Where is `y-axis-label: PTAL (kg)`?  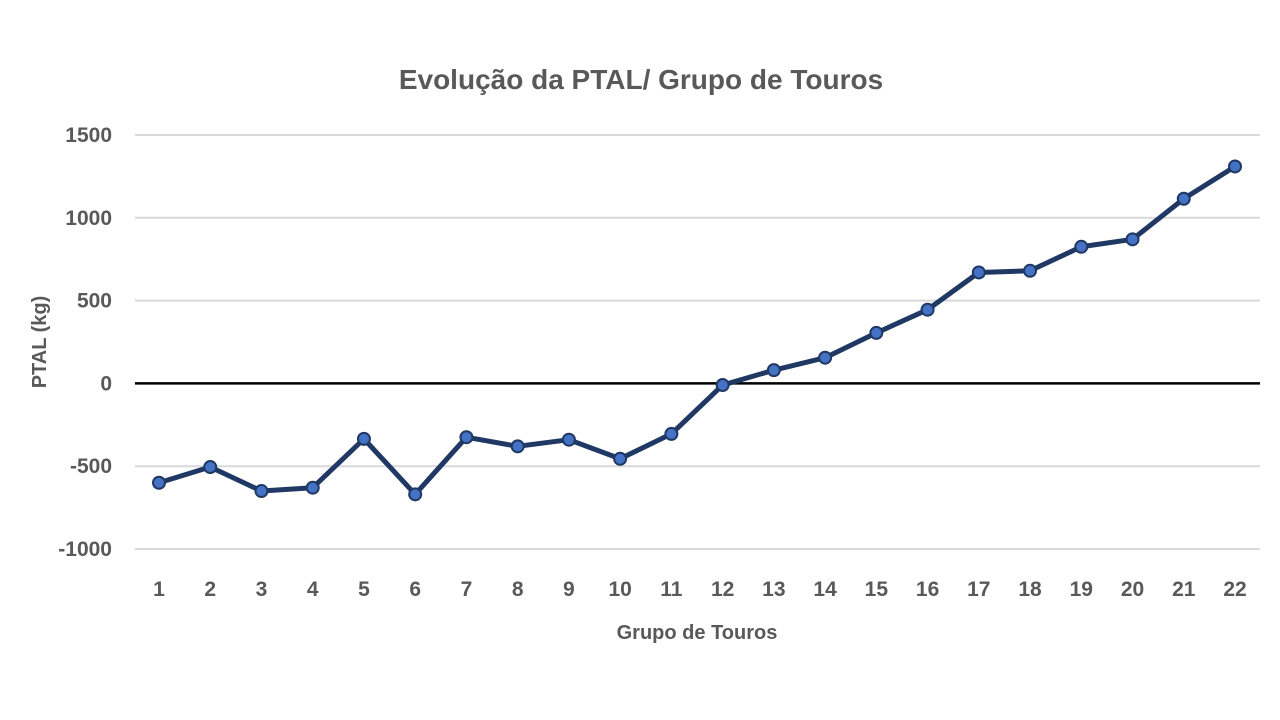 y-axis-label: PTAL (kg) is located at coordinates (40, 342).